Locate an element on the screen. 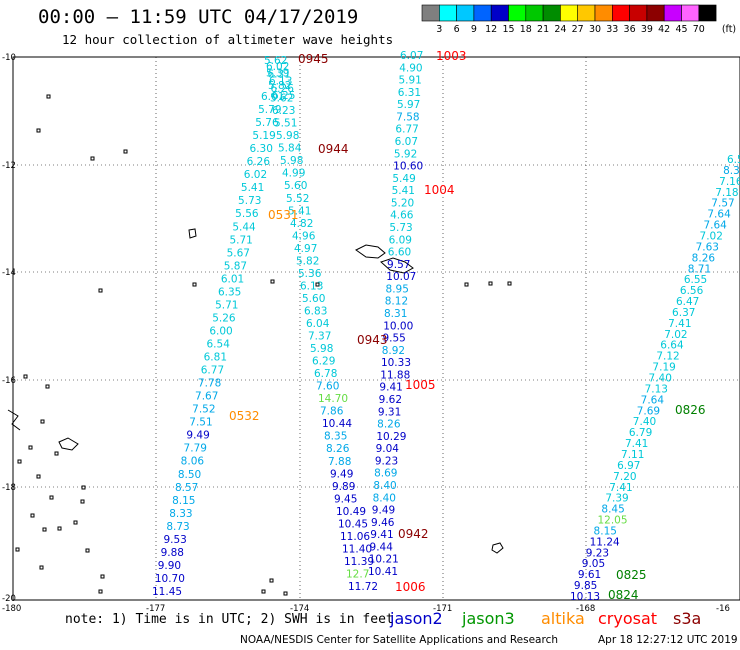 This screenshot has height=650, width=740. wave-height-value: 7.39 is located at coordinates (616, 499).